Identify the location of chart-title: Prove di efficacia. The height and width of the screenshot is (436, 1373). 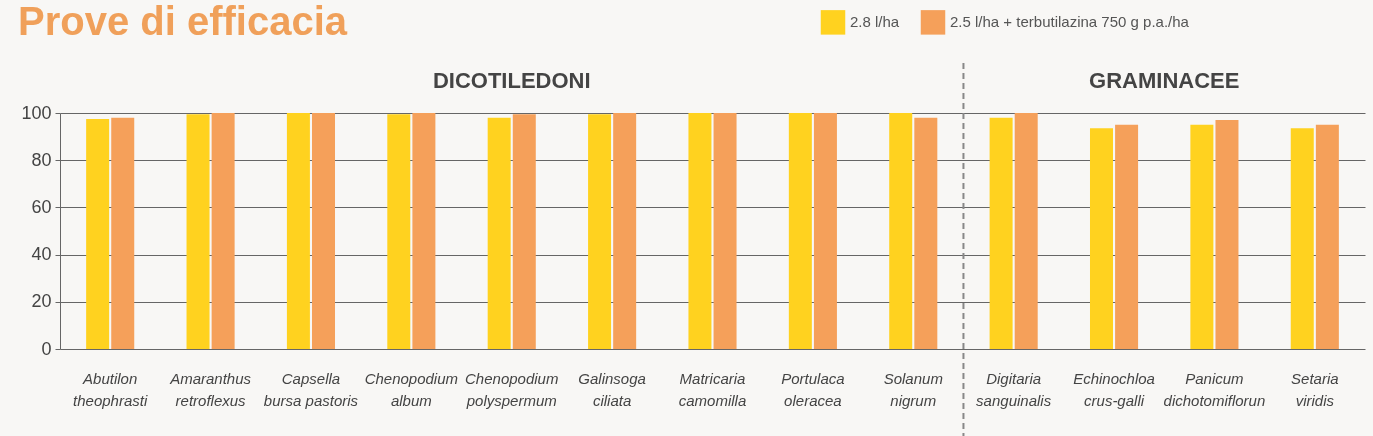
(183, 21).